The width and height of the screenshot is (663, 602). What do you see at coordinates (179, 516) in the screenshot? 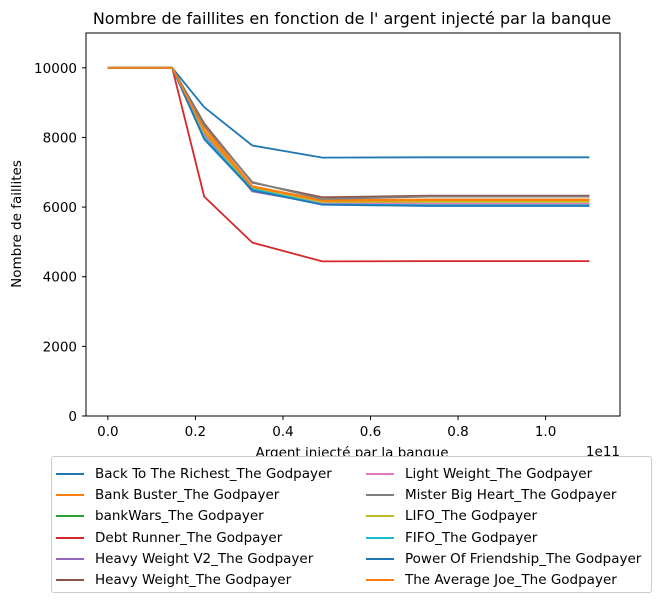
I see `legend-label: bankWars_The Godpayer` at bounding box center [179, 516].